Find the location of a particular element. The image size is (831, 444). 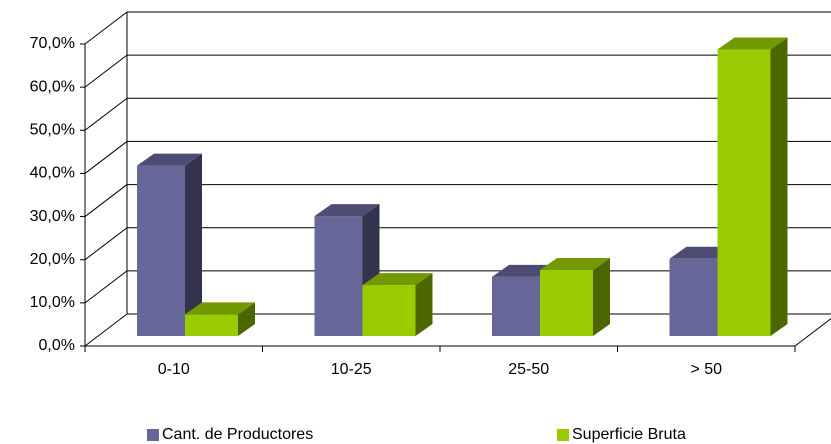

y-tick-label: 50,0% is located at coordinates (52, 130).